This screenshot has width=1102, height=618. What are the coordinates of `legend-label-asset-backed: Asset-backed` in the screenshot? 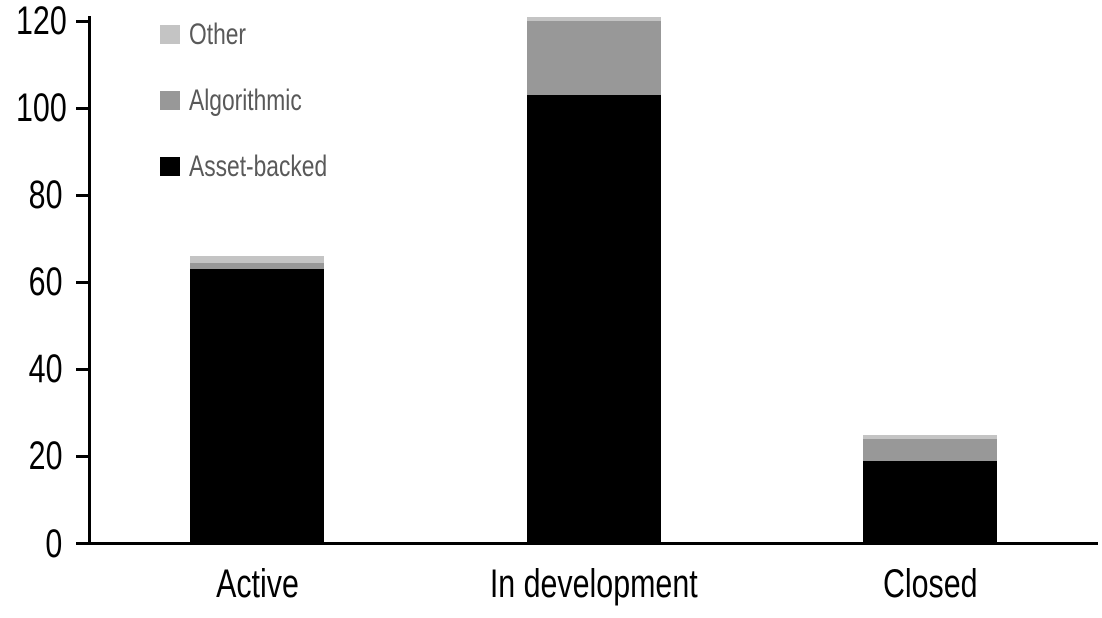 It's located at (280, 166).